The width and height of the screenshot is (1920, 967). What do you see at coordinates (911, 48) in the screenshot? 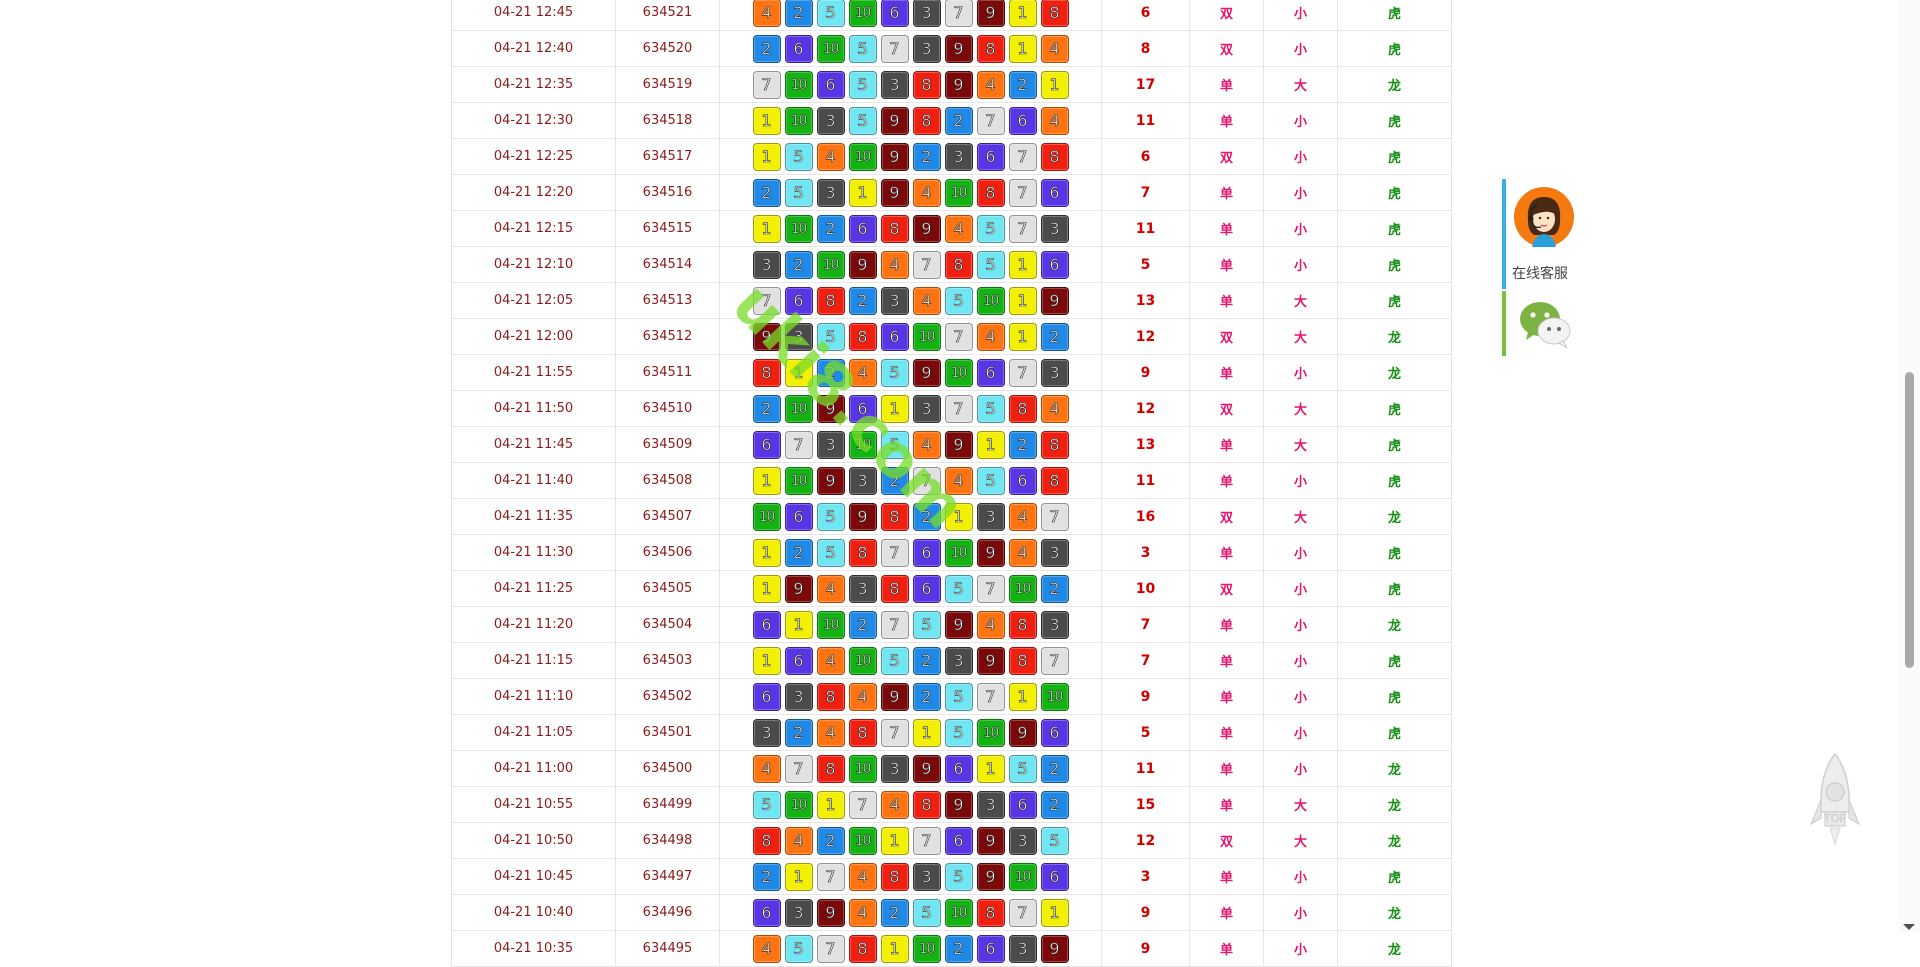
I see `result-balls: 2 6 10 5 7 3 9 8 1 4` at bounding box center [911, 48].